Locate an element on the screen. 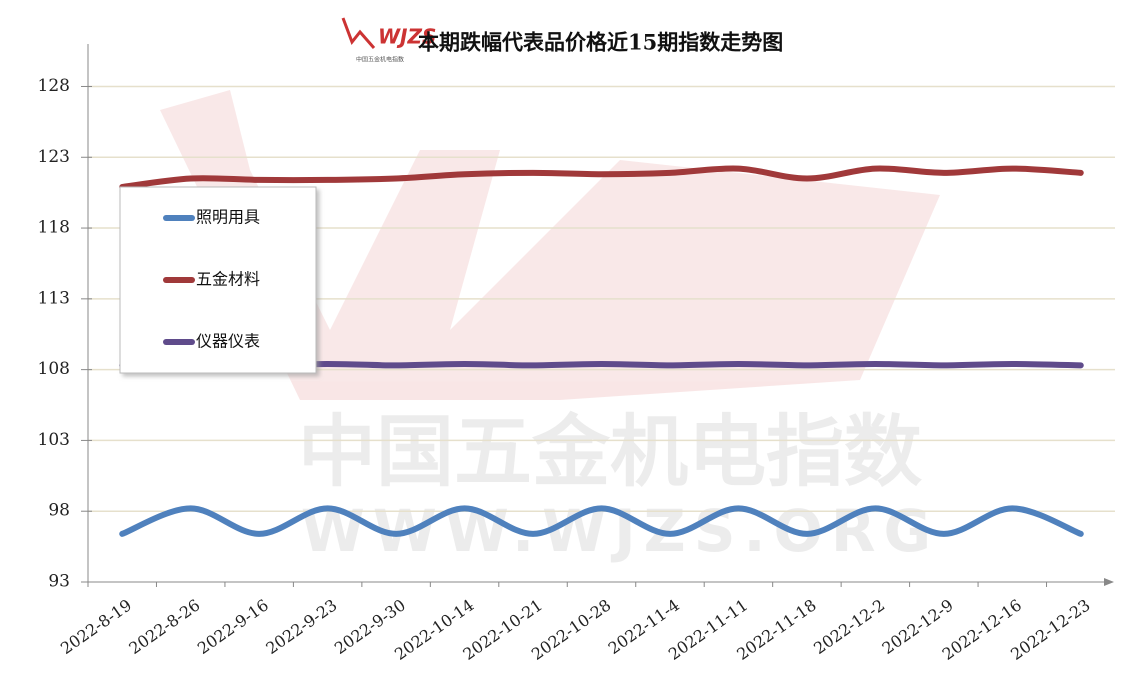  x-tick-label: 2022-9-23 is located at coordinates (301, 626).